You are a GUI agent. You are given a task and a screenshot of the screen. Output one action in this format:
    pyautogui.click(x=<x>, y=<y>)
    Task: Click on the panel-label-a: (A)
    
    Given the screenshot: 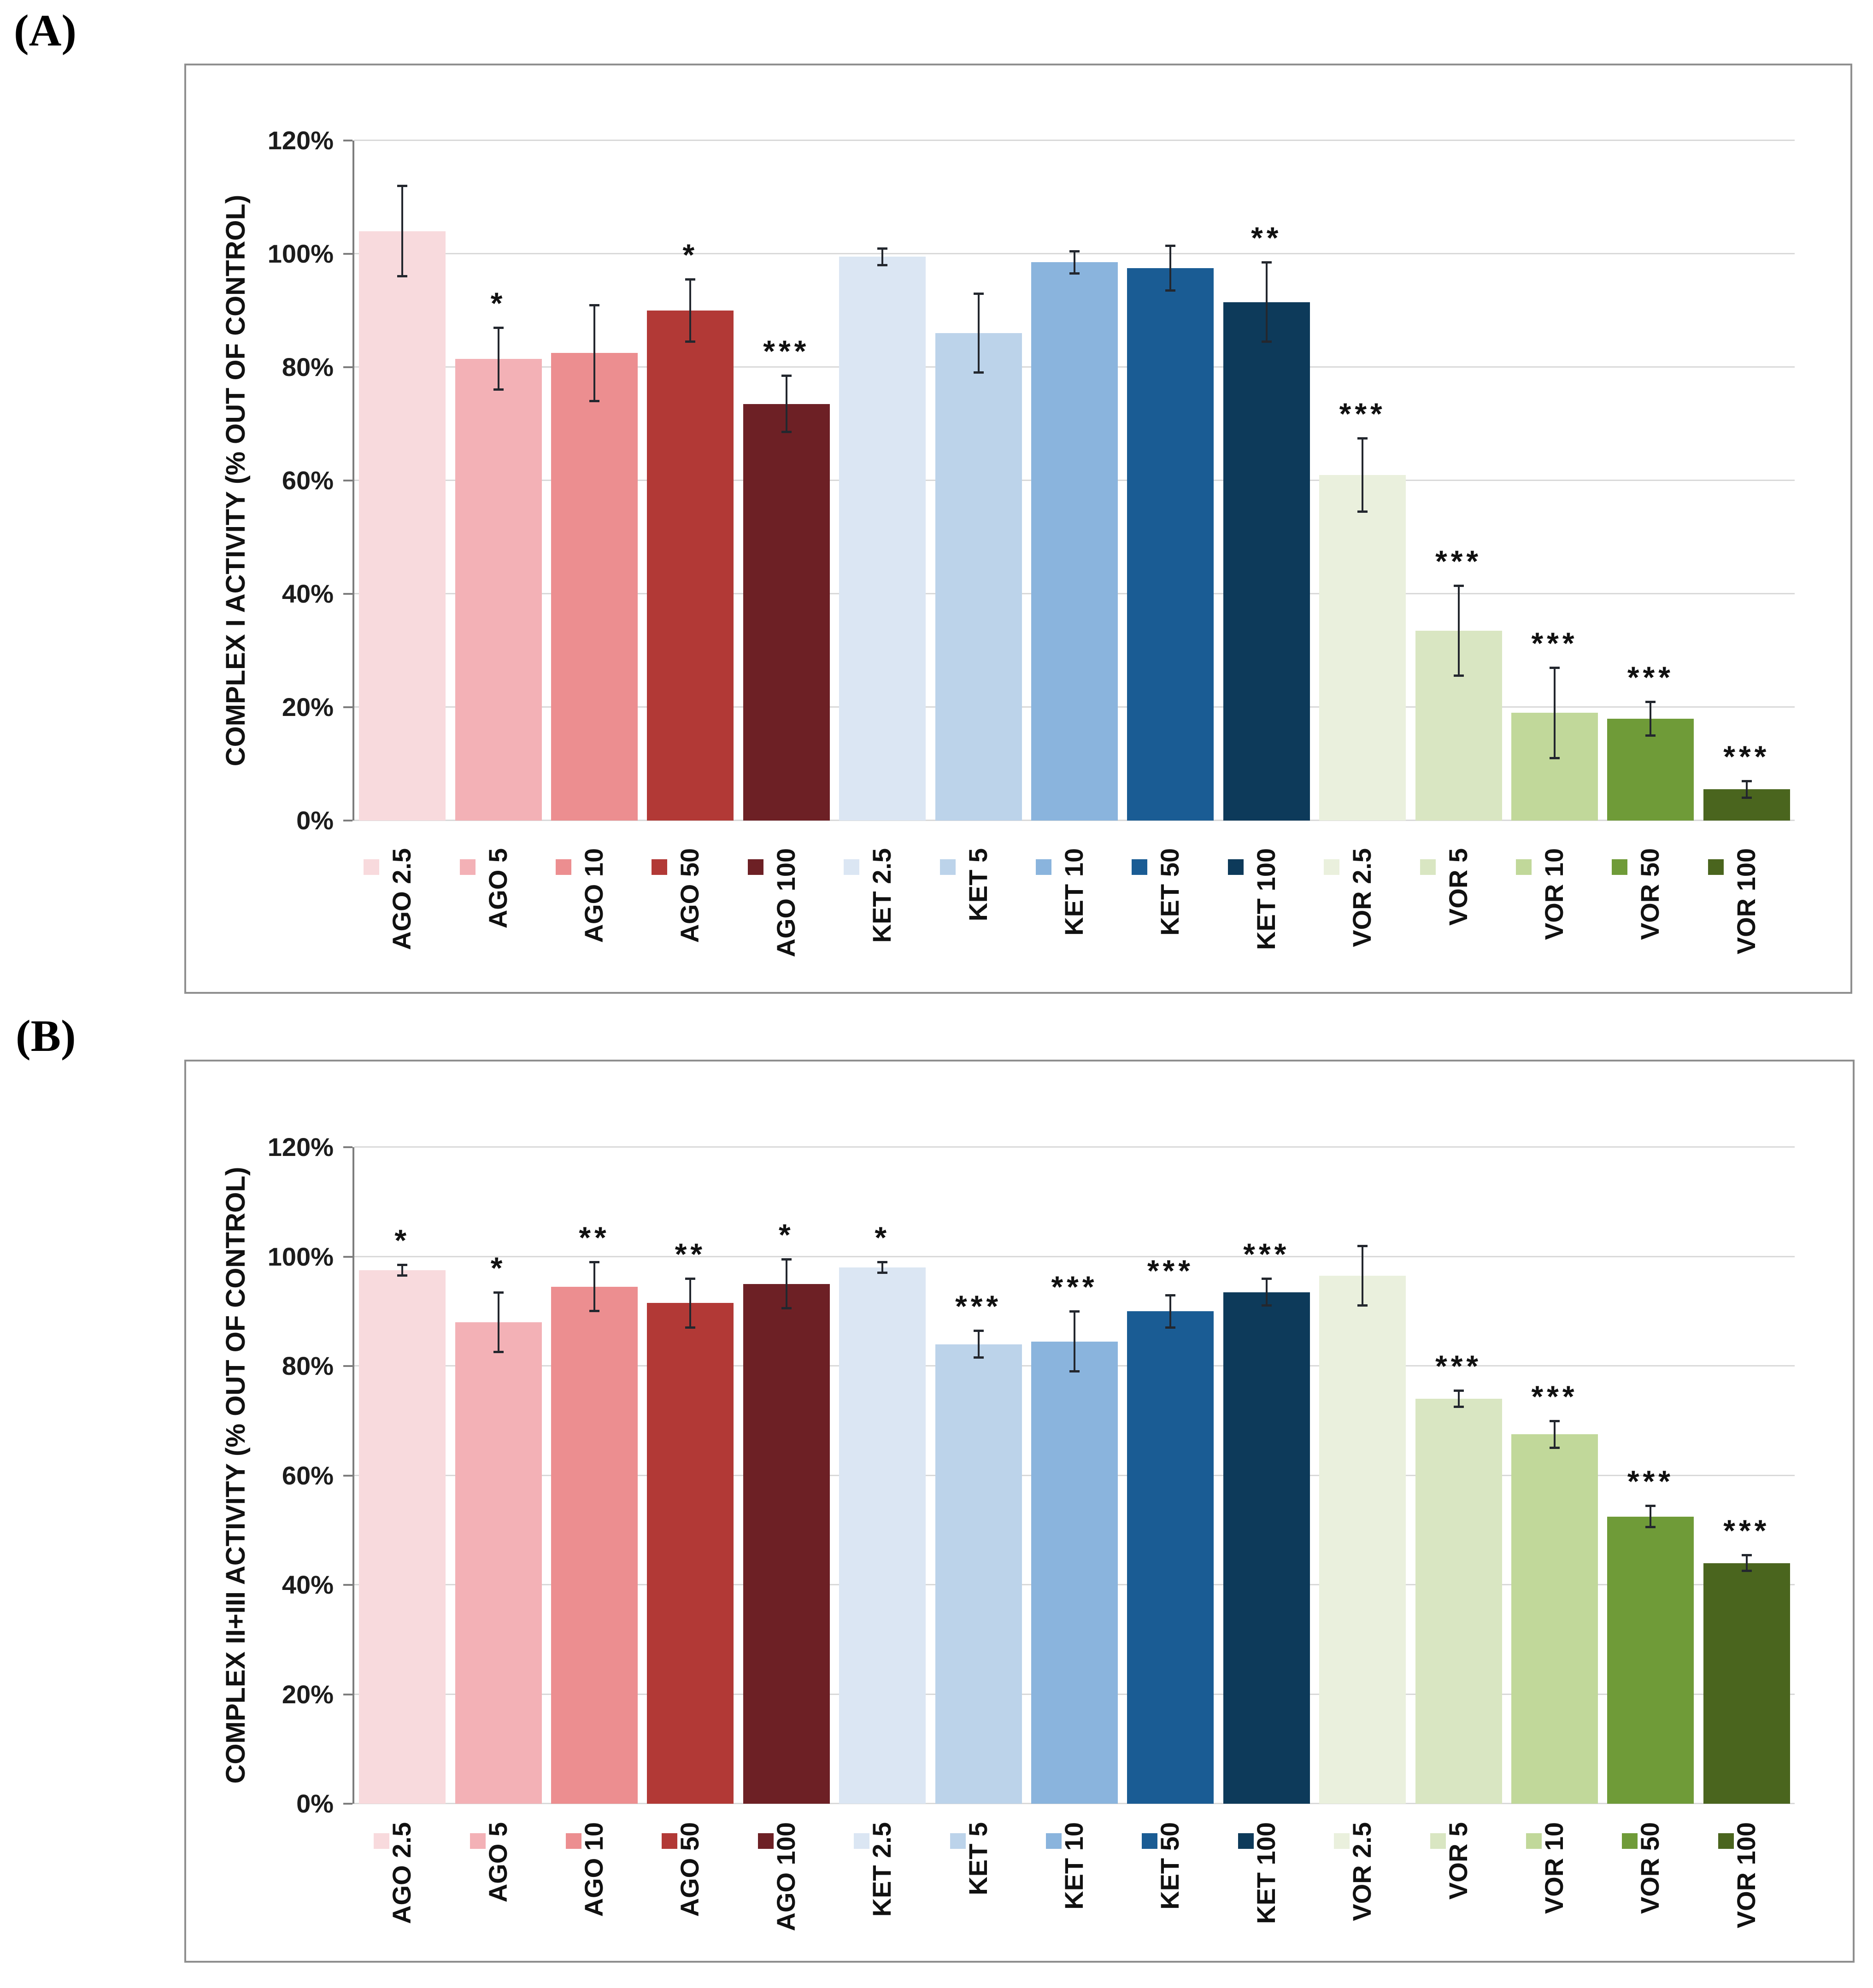 What is the action you would take?
    pyautogui.click(x=45, y=31)
    